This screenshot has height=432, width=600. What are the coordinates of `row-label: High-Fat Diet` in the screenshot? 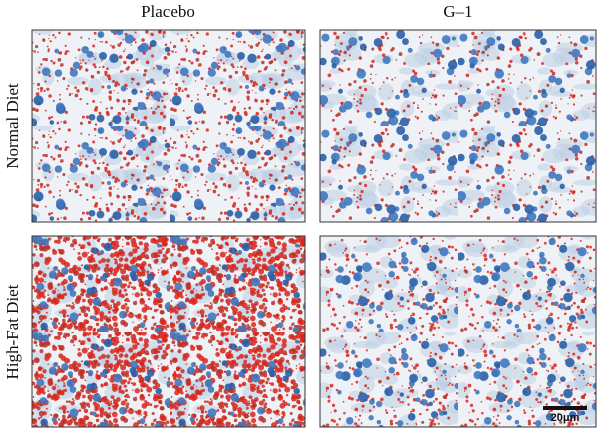 It's located at (12, 331).